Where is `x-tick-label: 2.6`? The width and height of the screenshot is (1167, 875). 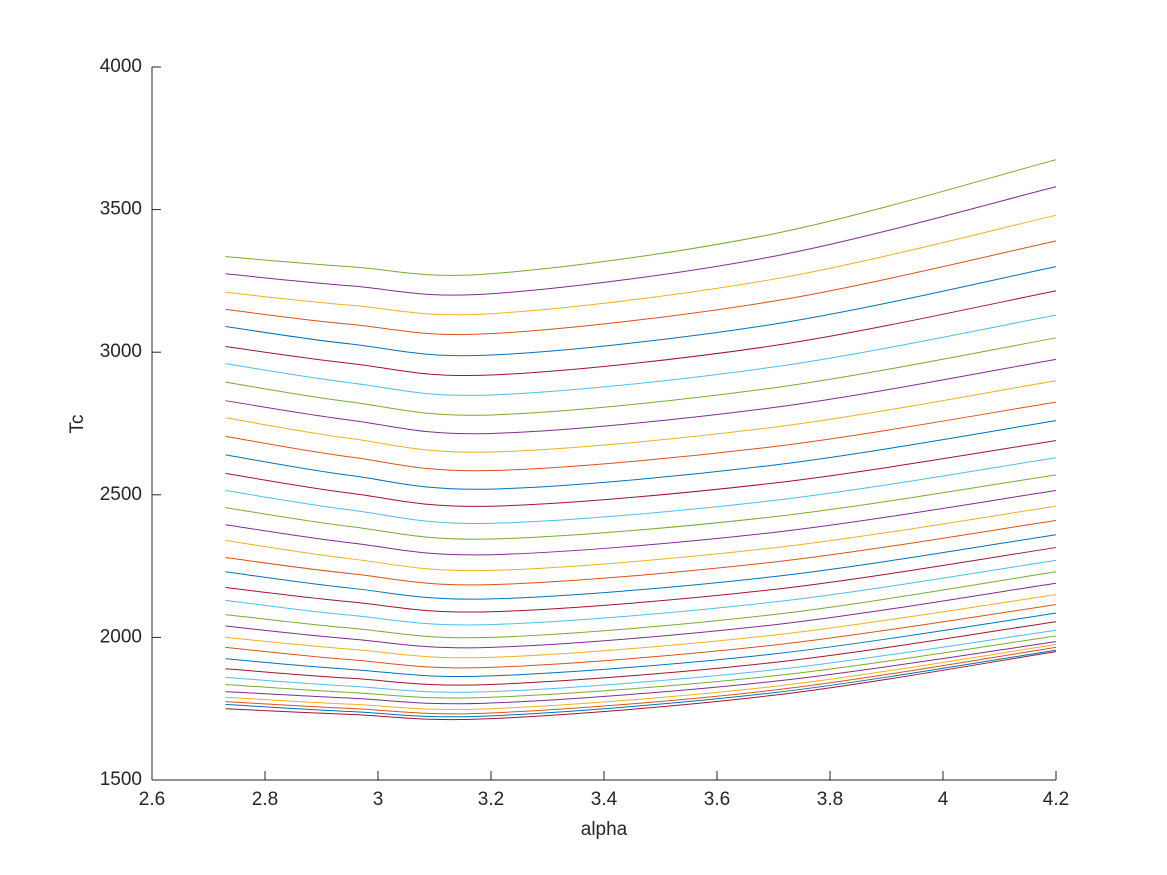 x-tick-label: 2.6 is located at coordinates (152, 799).